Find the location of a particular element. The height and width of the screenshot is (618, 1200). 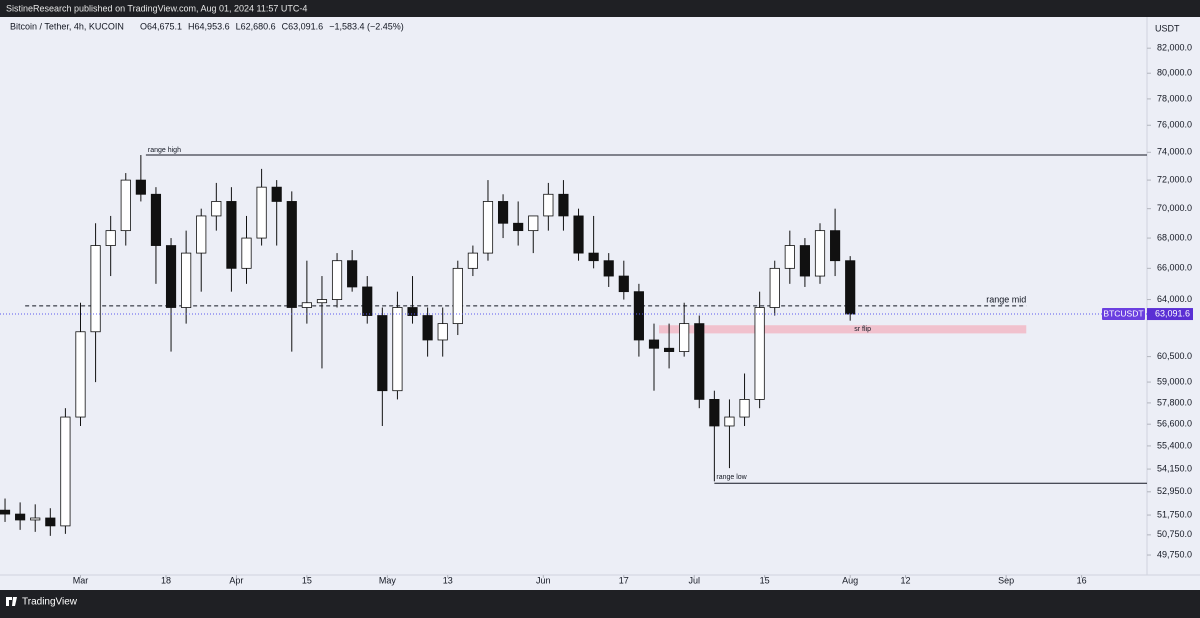

y-tick-label: 54,150.0 is located at coordinates (1174, 468).